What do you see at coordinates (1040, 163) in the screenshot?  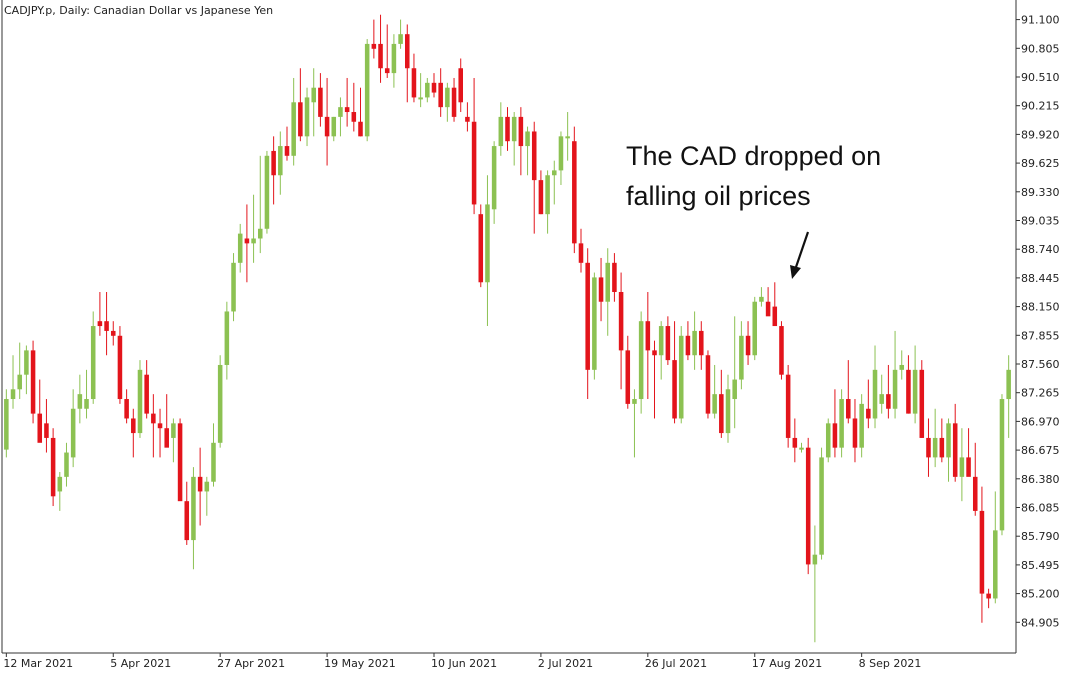 I see `y-tick-label: 89.625` at bounding box center [1040, 163].